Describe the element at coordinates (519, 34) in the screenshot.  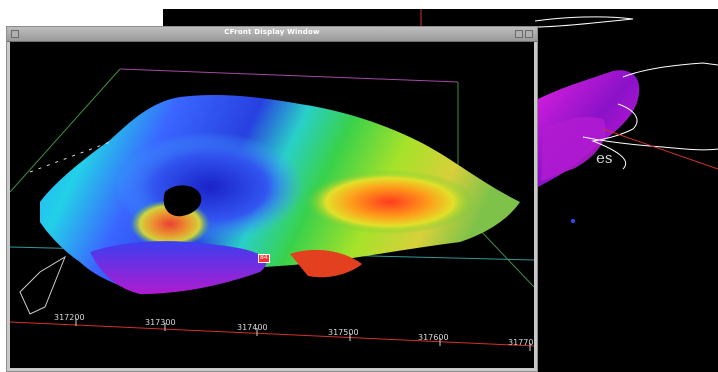
I see `minimize-icon` at that location.